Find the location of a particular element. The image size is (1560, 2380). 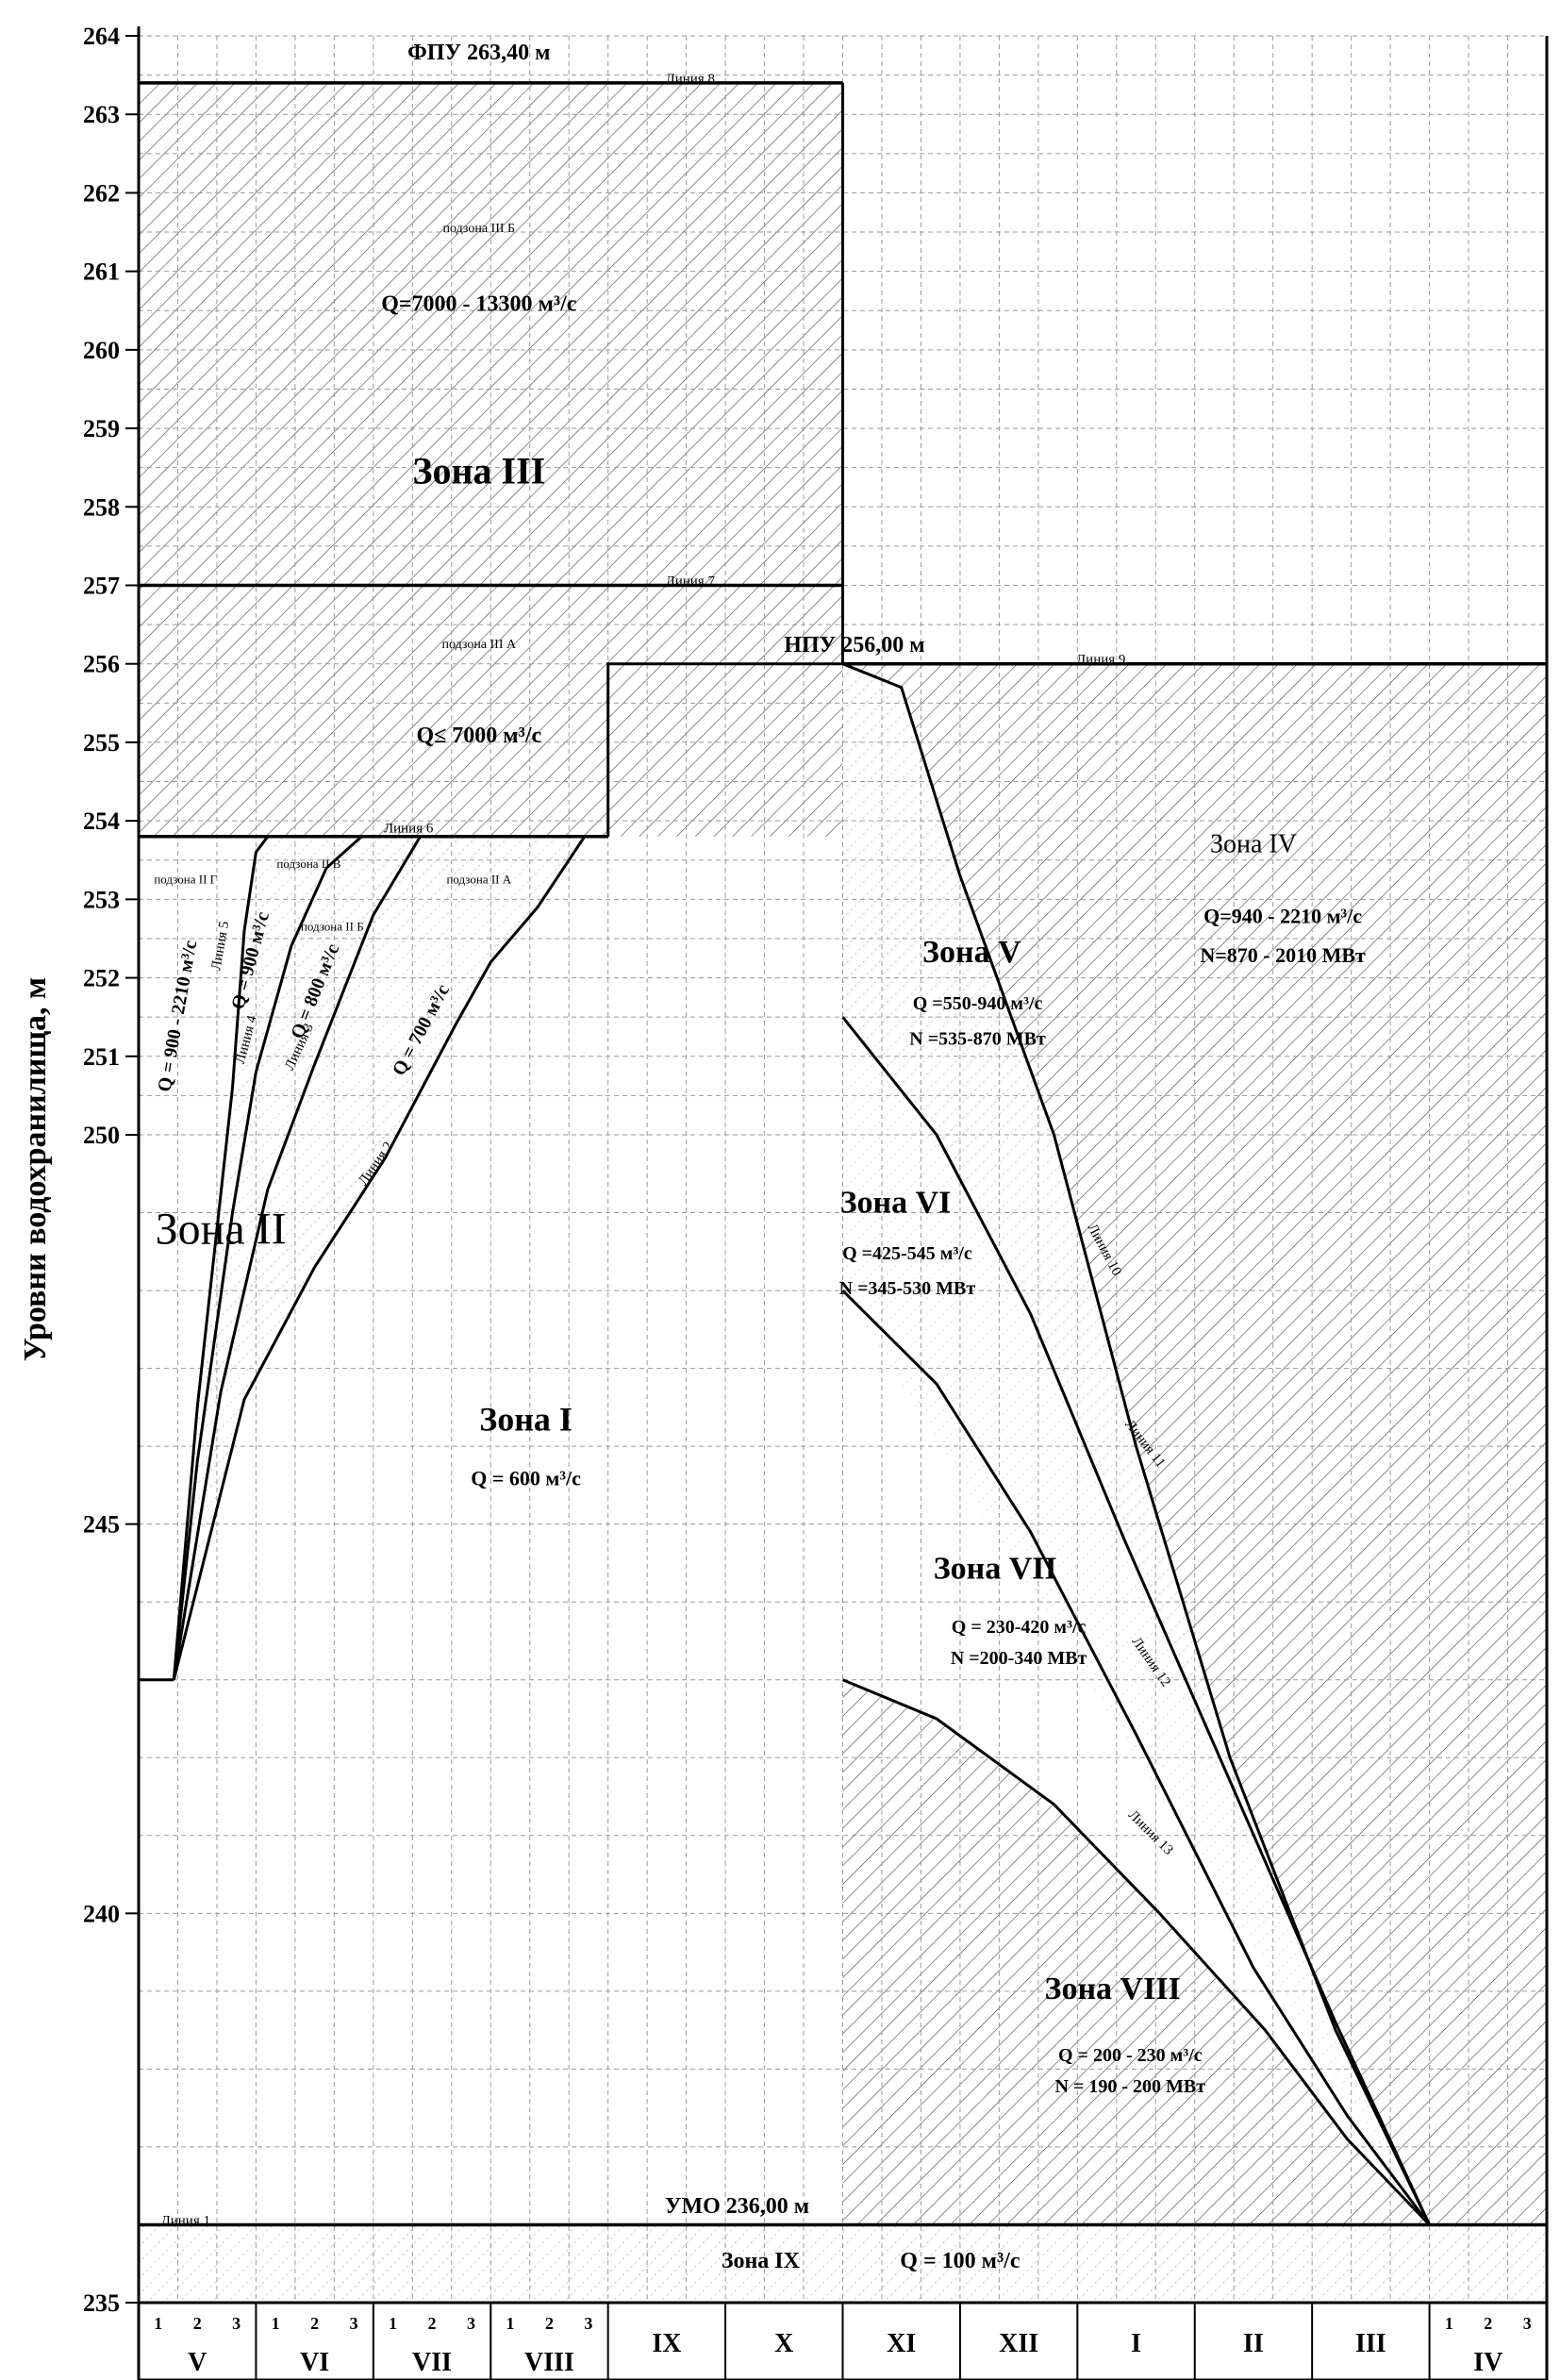

month-label: XII is located at coordinates (1018, 2343).